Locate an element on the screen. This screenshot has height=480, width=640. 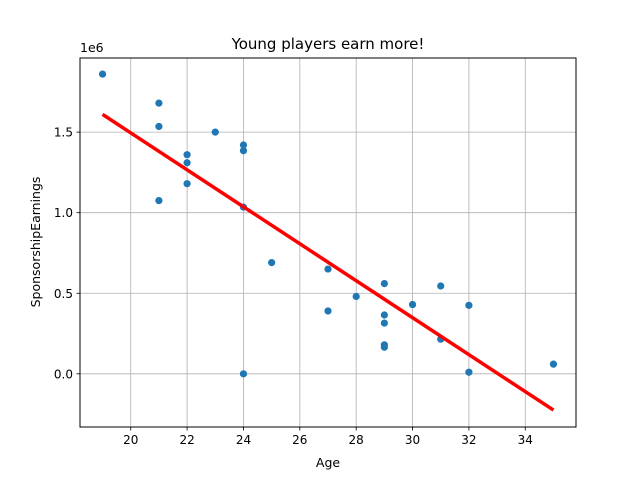
y-axis-label: SponsorshipEarnings is located at coordinates (35, 242).